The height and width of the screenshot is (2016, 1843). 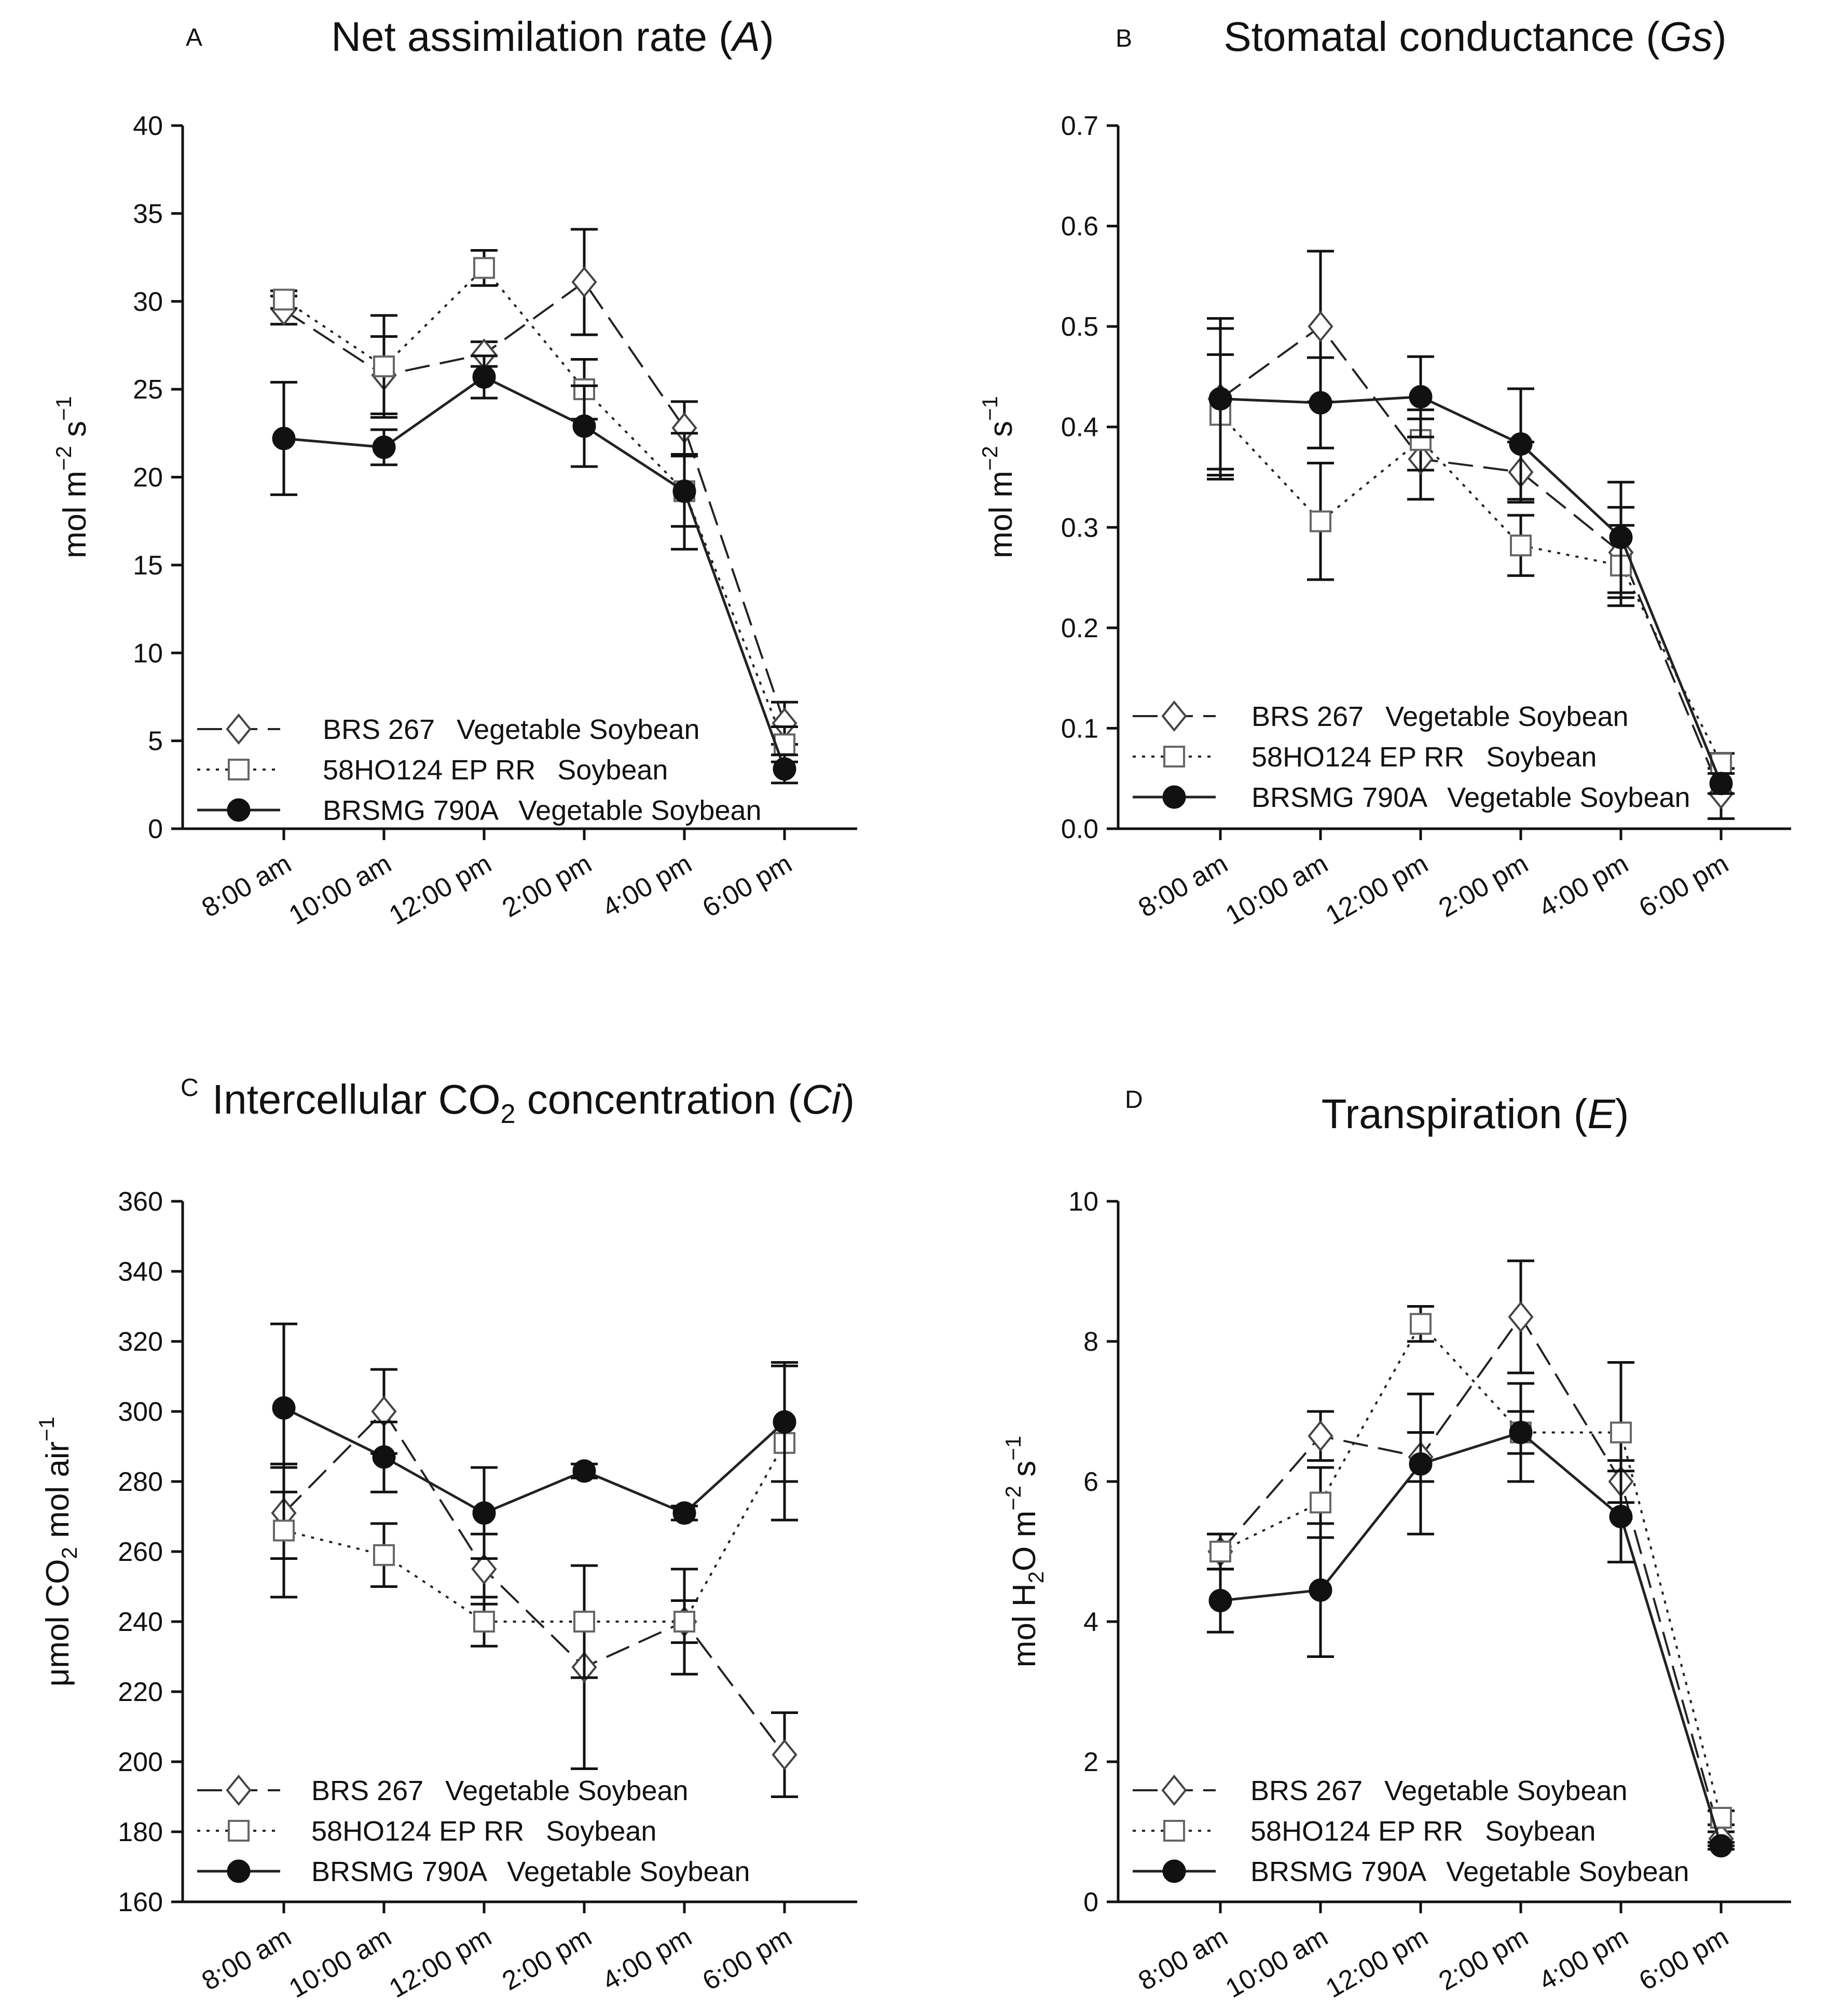 What do you see at coordinates (552, 36) in the screenshot?
I see `chart-title: Net assimilation rate (A)` at bounding box center [552, 36].